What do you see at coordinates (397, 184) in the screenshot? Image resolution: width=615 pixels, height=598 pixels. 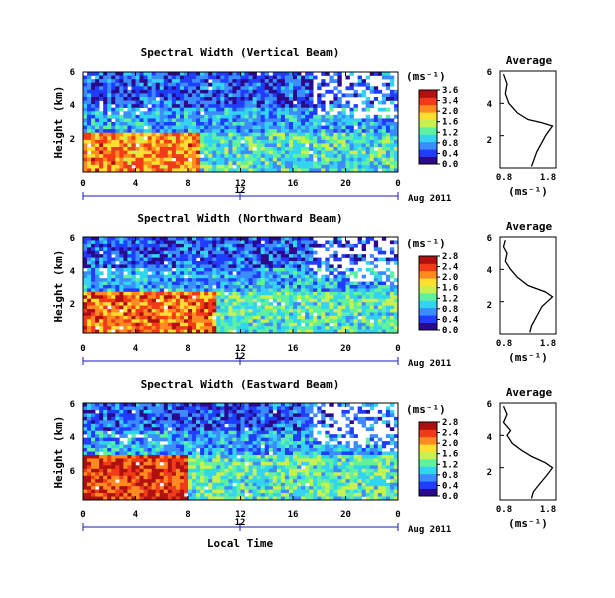 I see `x-tick-label: 0` at bounding box center [397, 184].